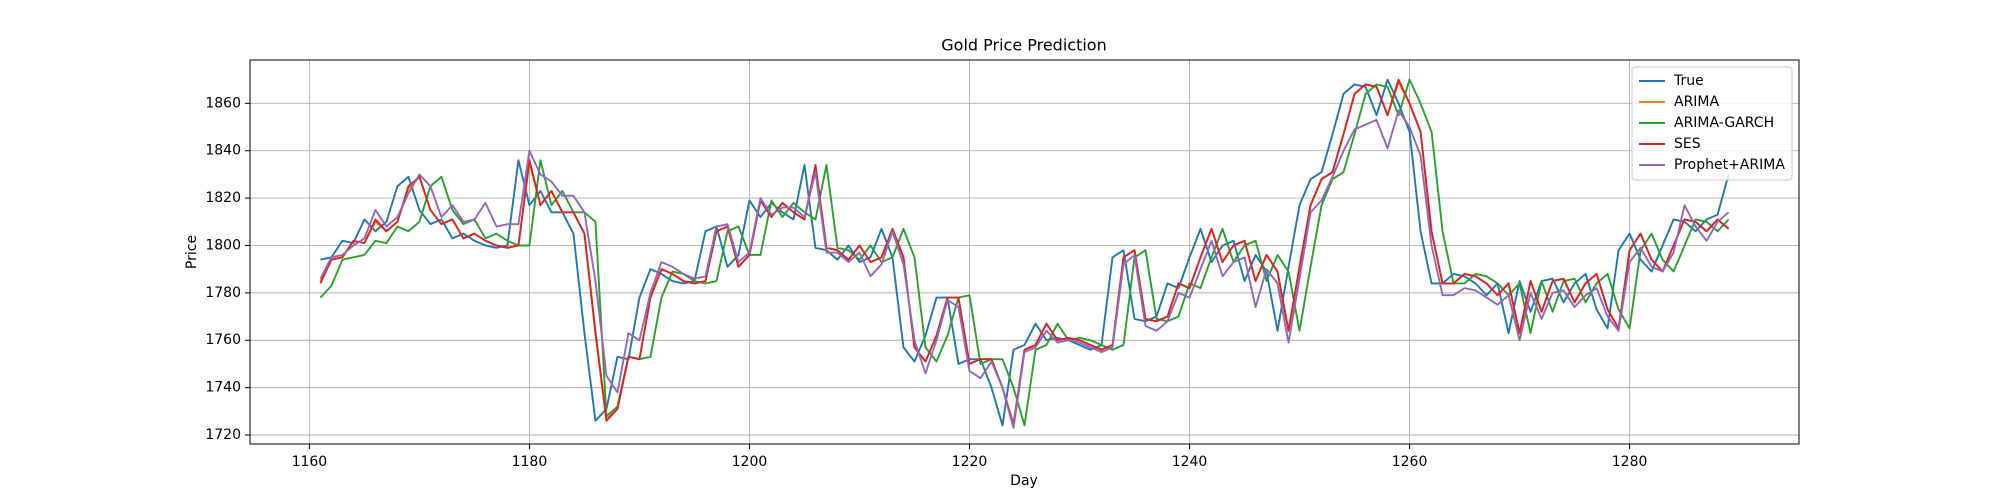 The image size is (2000, 500). Describe the element at coordinates (223, 340) in the screenshot. I see `y-tick-label: 1760` at that location.